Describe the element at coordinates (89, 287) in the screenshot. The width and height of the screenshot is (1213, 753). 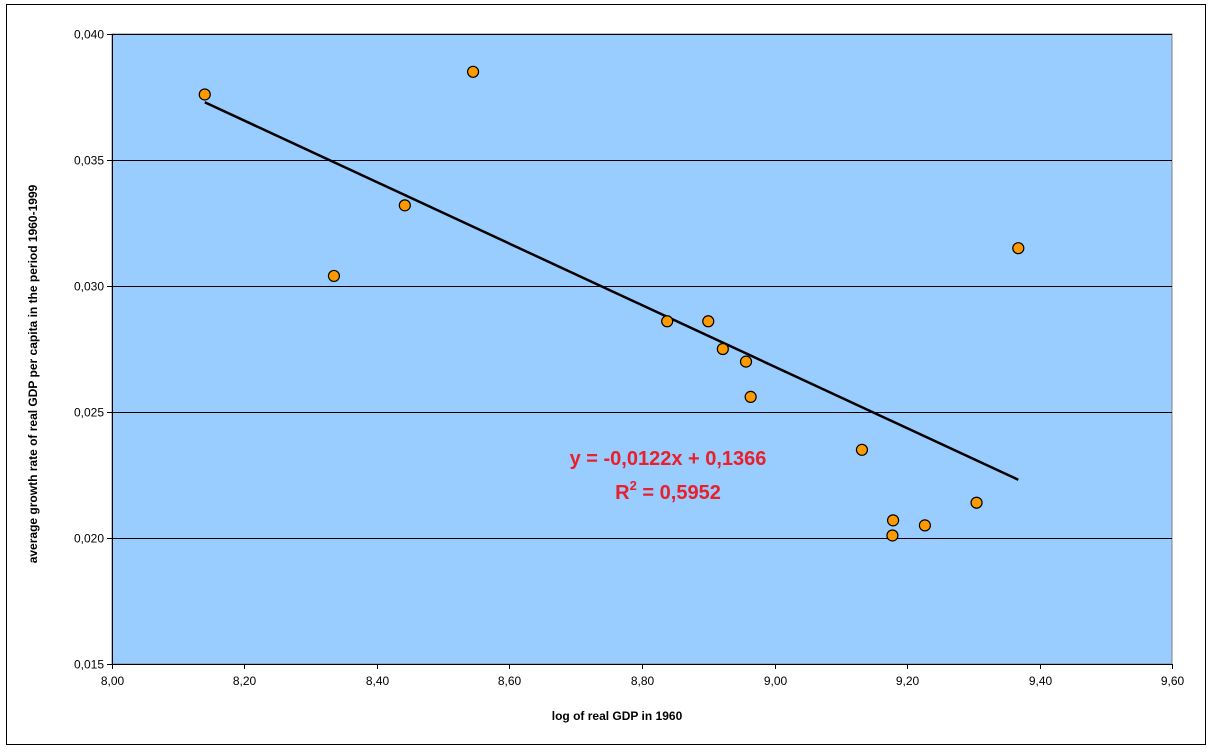
I see `y-tick-label: 0,030` at that location.